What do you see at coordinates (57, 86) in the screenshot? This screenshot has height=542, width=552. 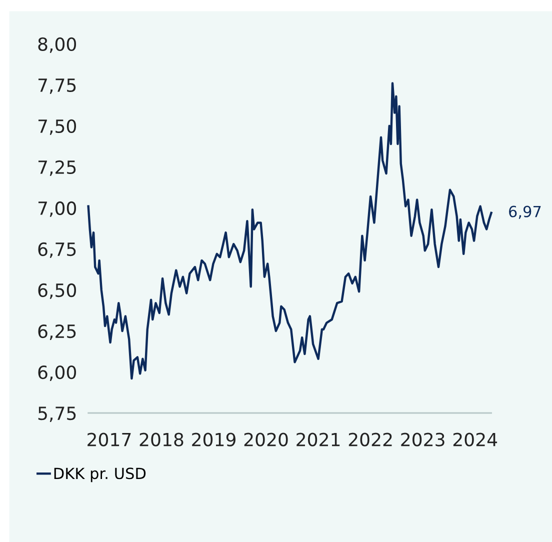 I see `y-tick-label: 7,75` at bounding box center [57, 86].